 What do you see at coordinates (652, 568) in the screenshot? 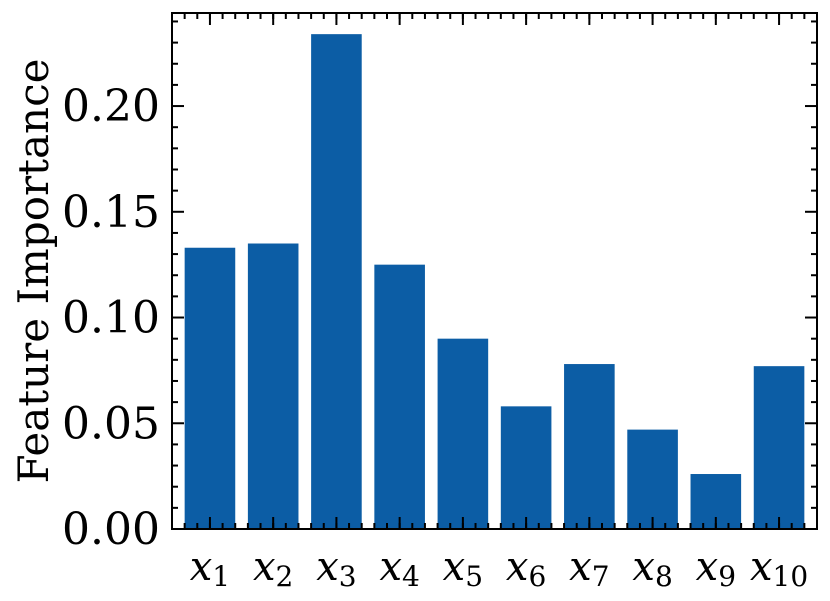
I see `x-tick-label: x8` at bounding box center [652, 568].